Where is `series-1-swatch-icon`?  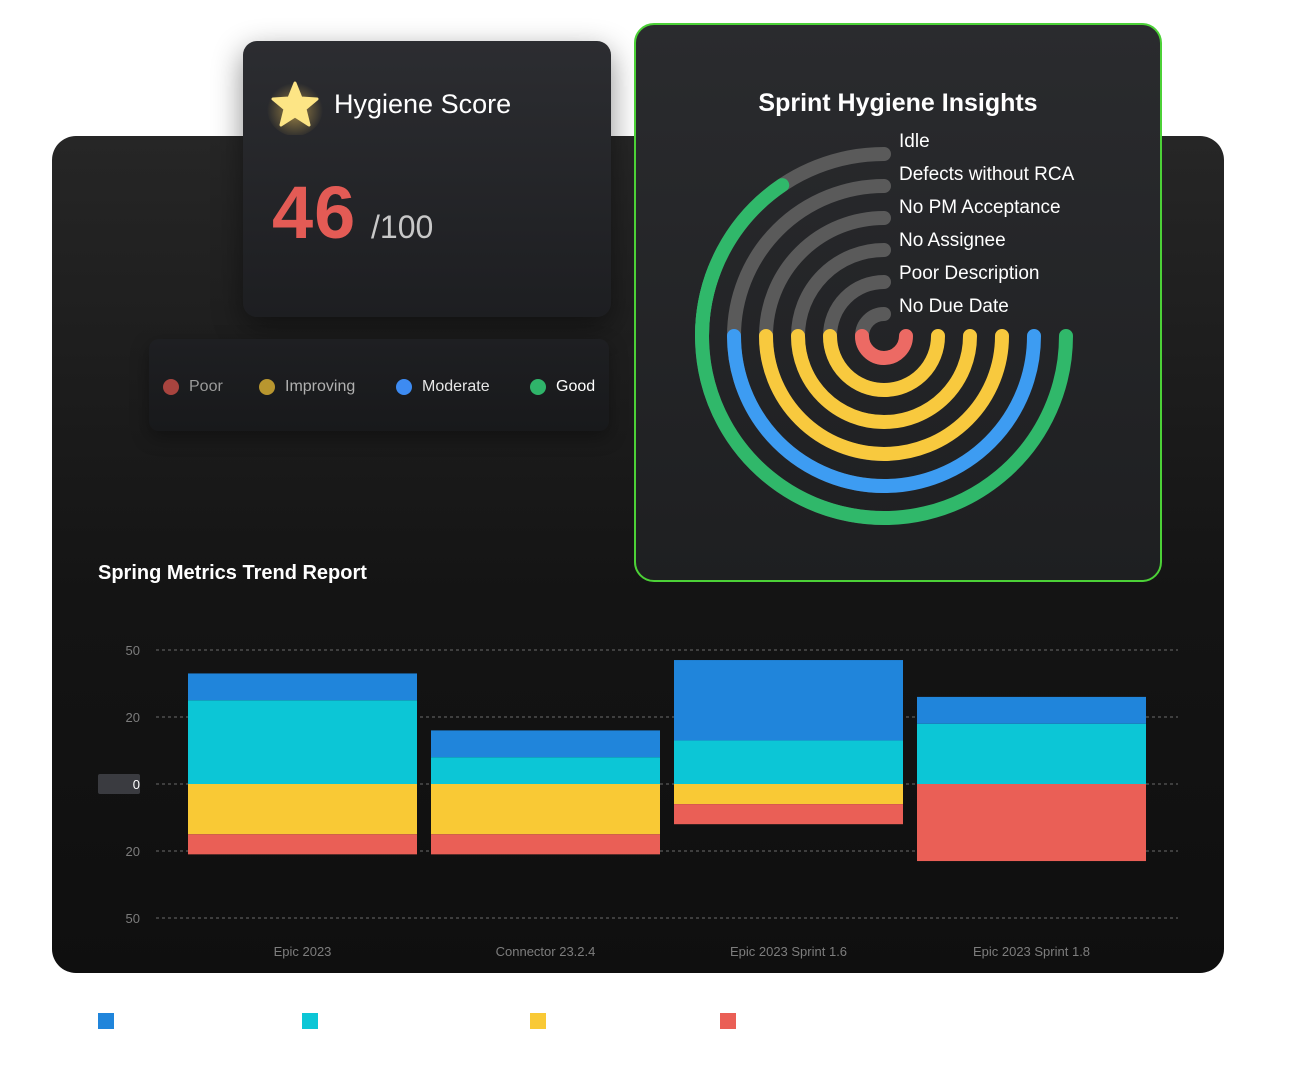
series-1-swatch-icon is located at coordinates (106, 1021).